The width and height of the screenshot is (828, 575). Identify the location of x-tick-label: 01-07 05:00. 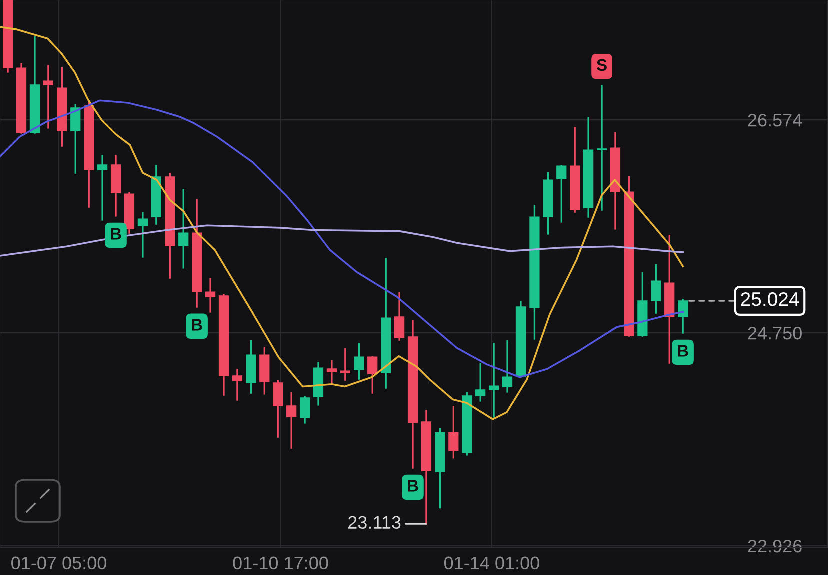
(59, 563).